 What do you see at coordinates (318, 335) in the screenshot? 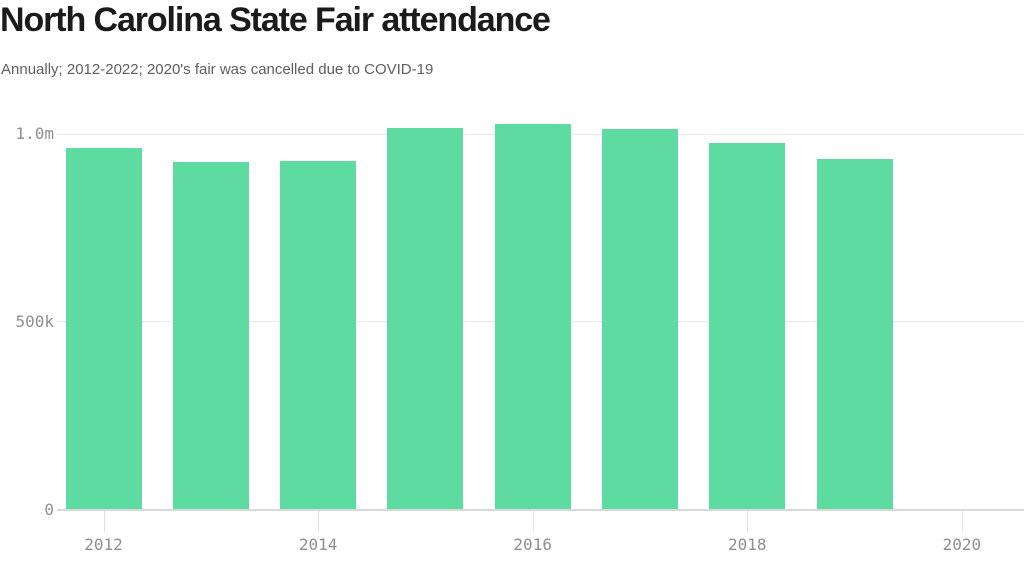
I see `bar-2014` at bounding box center [318, 335].